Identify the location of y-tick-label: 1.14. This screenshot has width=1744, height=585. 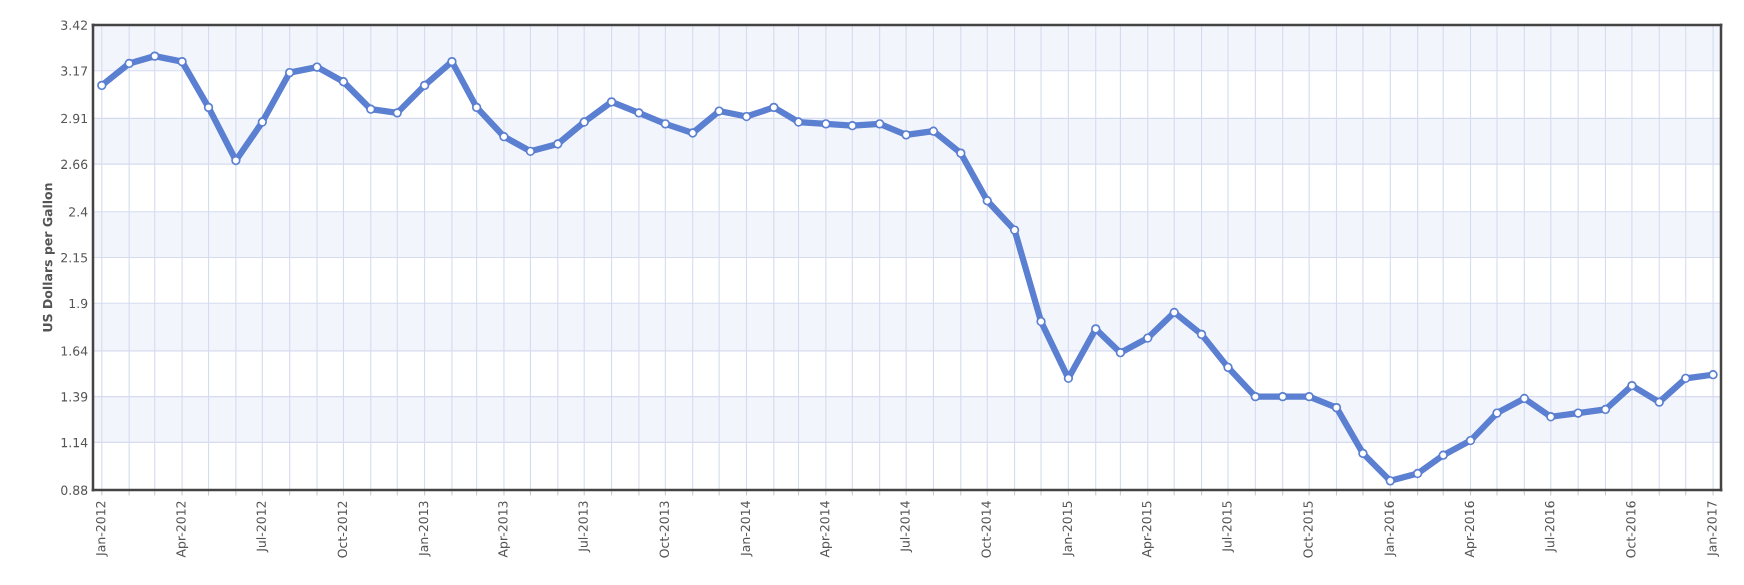
(74, 443).